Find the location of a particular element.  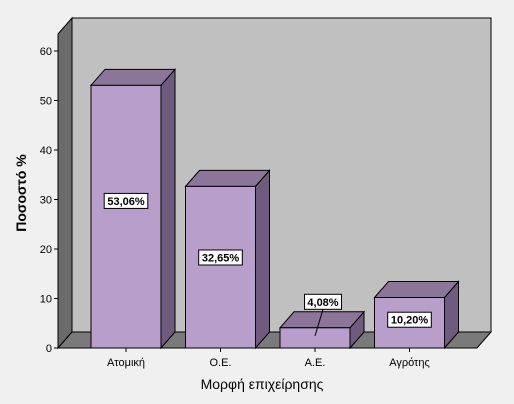

data-label: 32,65% is located at coordinates (221, 258).